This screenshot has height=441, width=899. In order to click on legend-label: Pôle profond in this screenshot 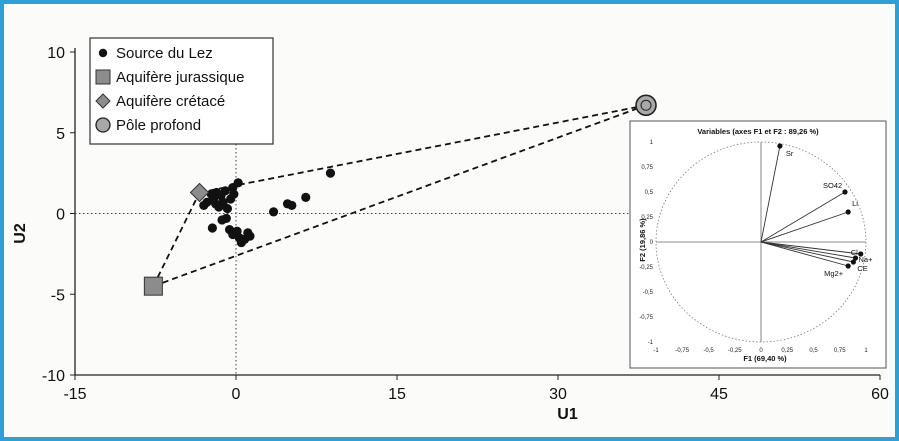, I will do `click(158, 125)`.